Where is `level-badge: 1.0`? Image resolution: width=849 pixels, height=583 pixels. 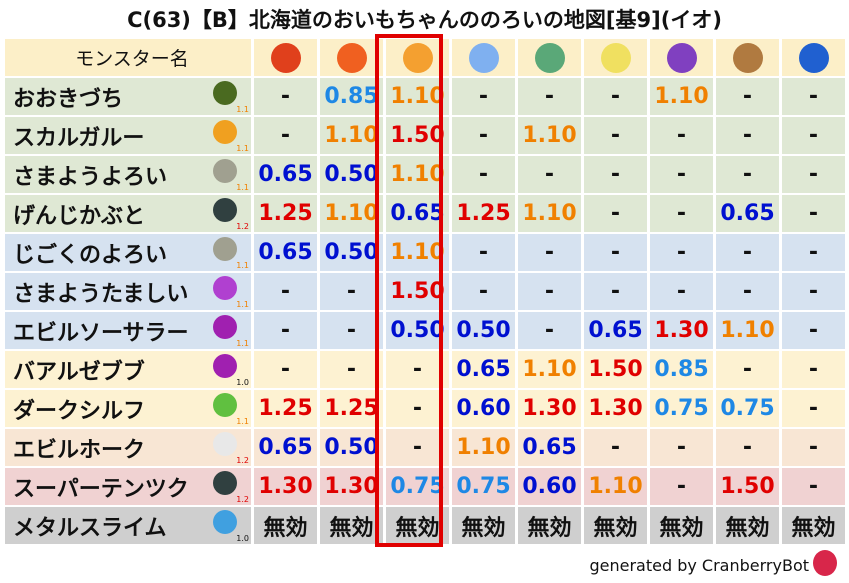
level-badge: 1.0 is located at coordinates (242, 538).